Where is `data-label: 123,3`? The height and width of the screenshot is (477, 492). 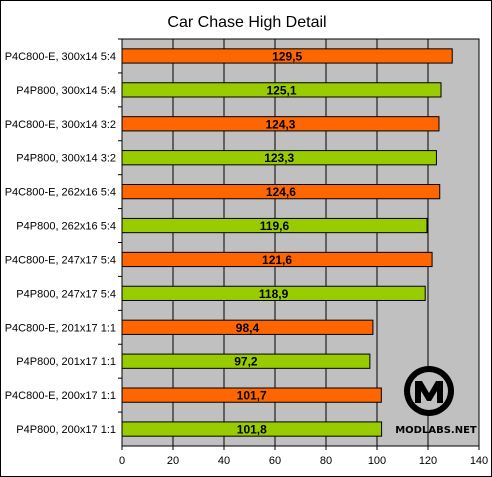 data-label: 123,3 is located at coordinates (279, 158).